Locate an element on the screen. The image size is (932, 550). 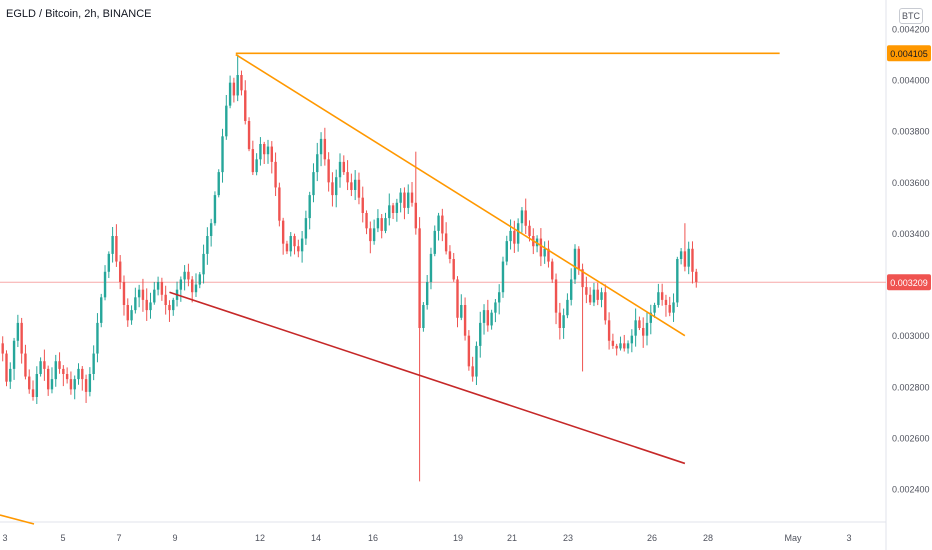
time-tick-label: 3 is located at coordinates (4, 538).